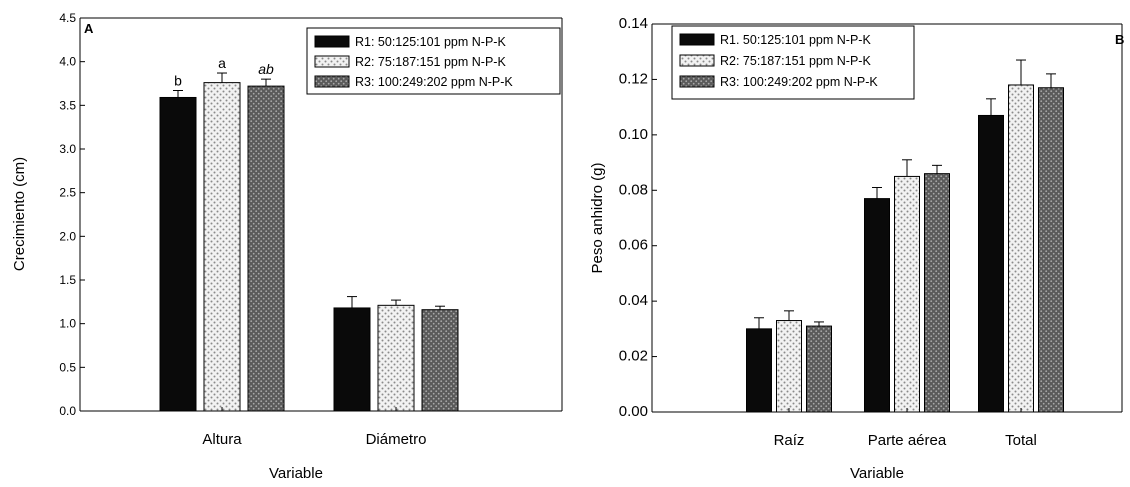 The width and height of the screenshot is (1130, 487). I want to click on panel-a-y-label: Crecimiento (cm), so click(19, 214).